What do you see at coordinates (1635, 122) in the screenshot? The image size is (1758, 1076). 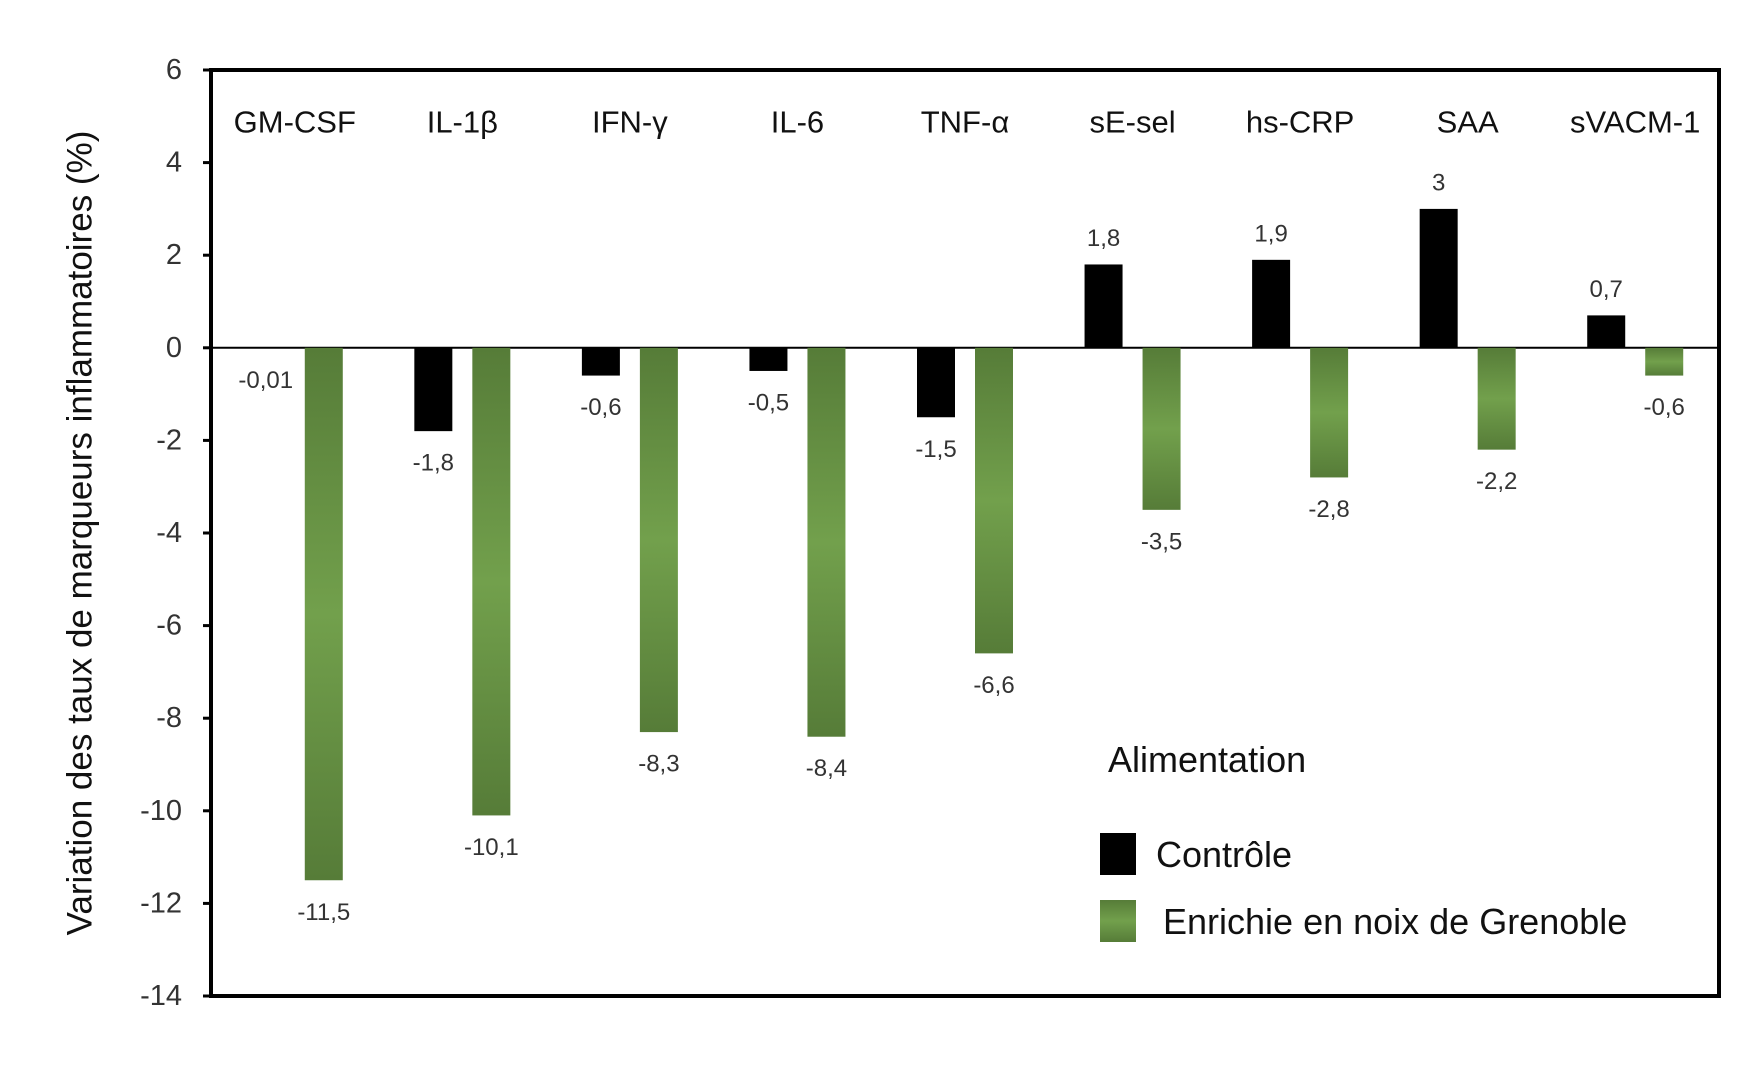 I see `category-label: sVACM-1` at bounding box center [1635, 122].